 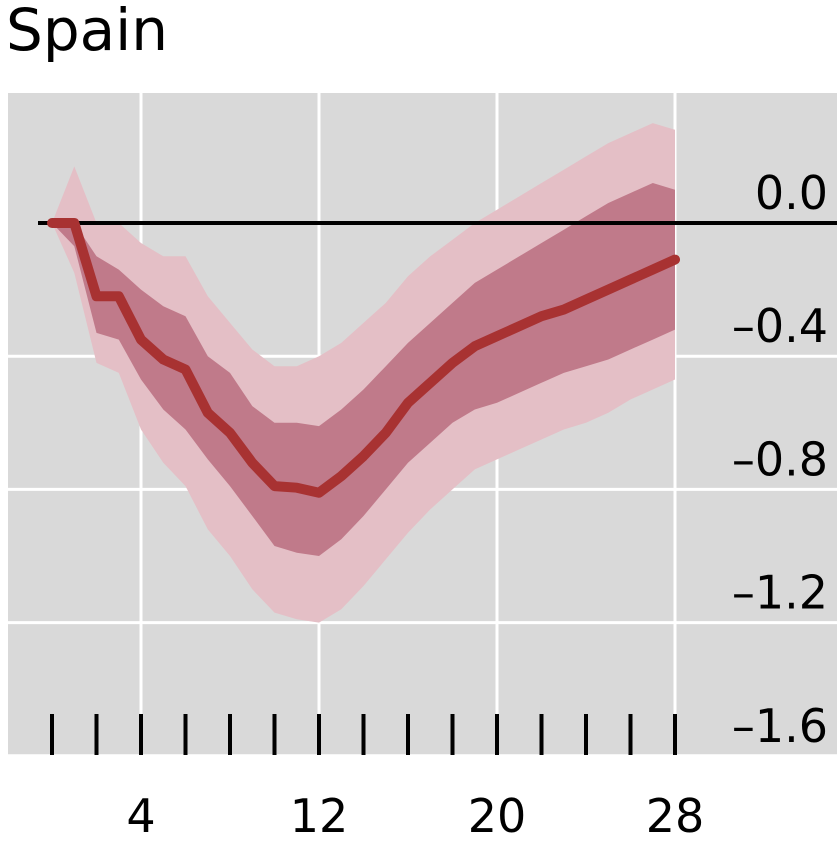 What do you see at coordinates (363, 734) in the screenshot?
I see `x-tick-marks` at bounding box center [363, 734].